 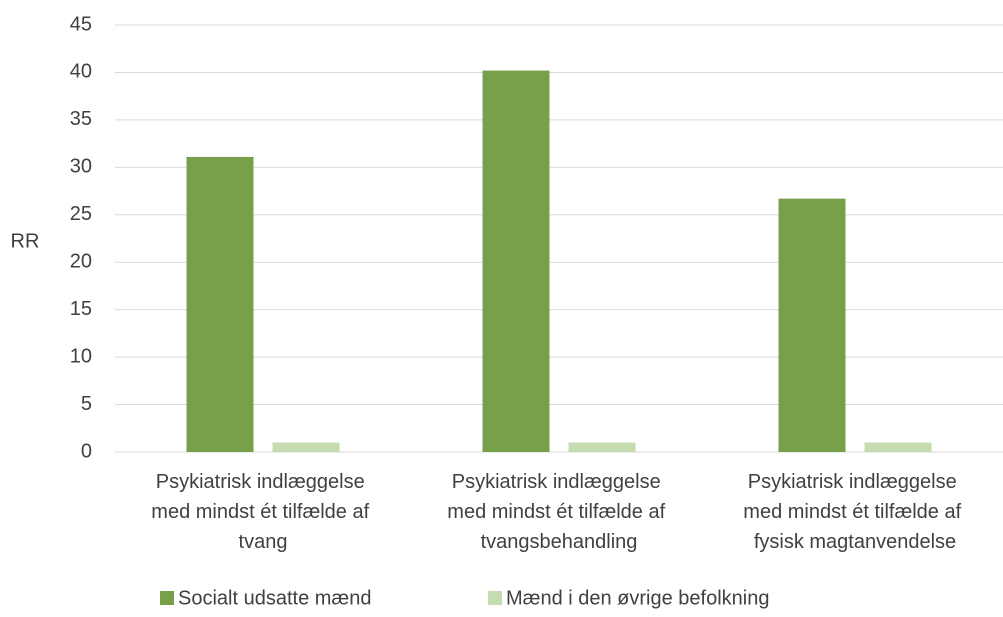 I want to click on y-tick-label: 15, so click(x=81, y=309).